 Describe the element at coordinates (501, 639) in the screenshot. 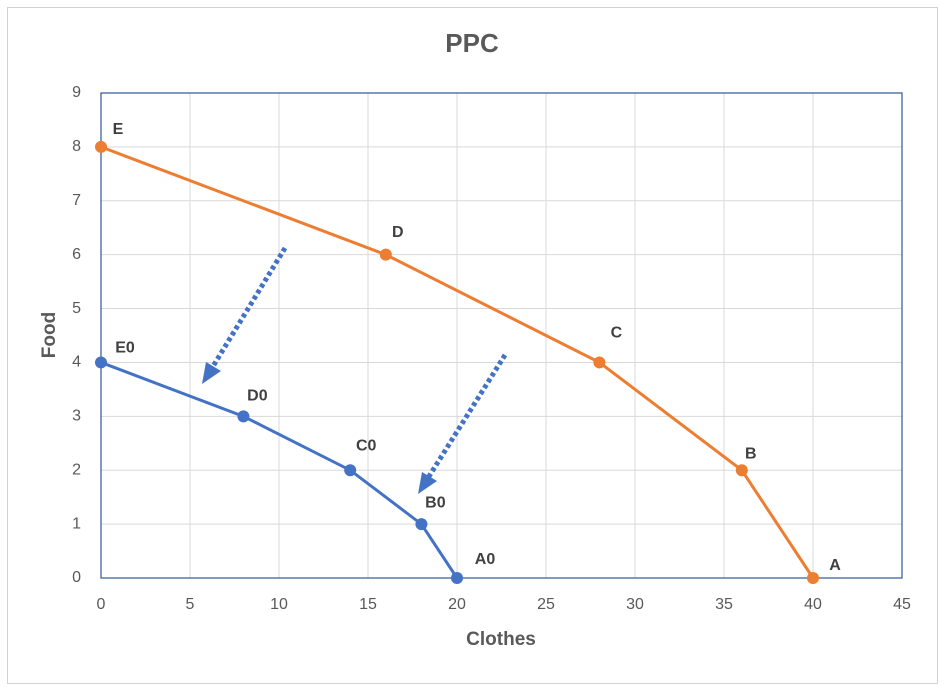

I see `x-axis-label: Clothes` at that location.